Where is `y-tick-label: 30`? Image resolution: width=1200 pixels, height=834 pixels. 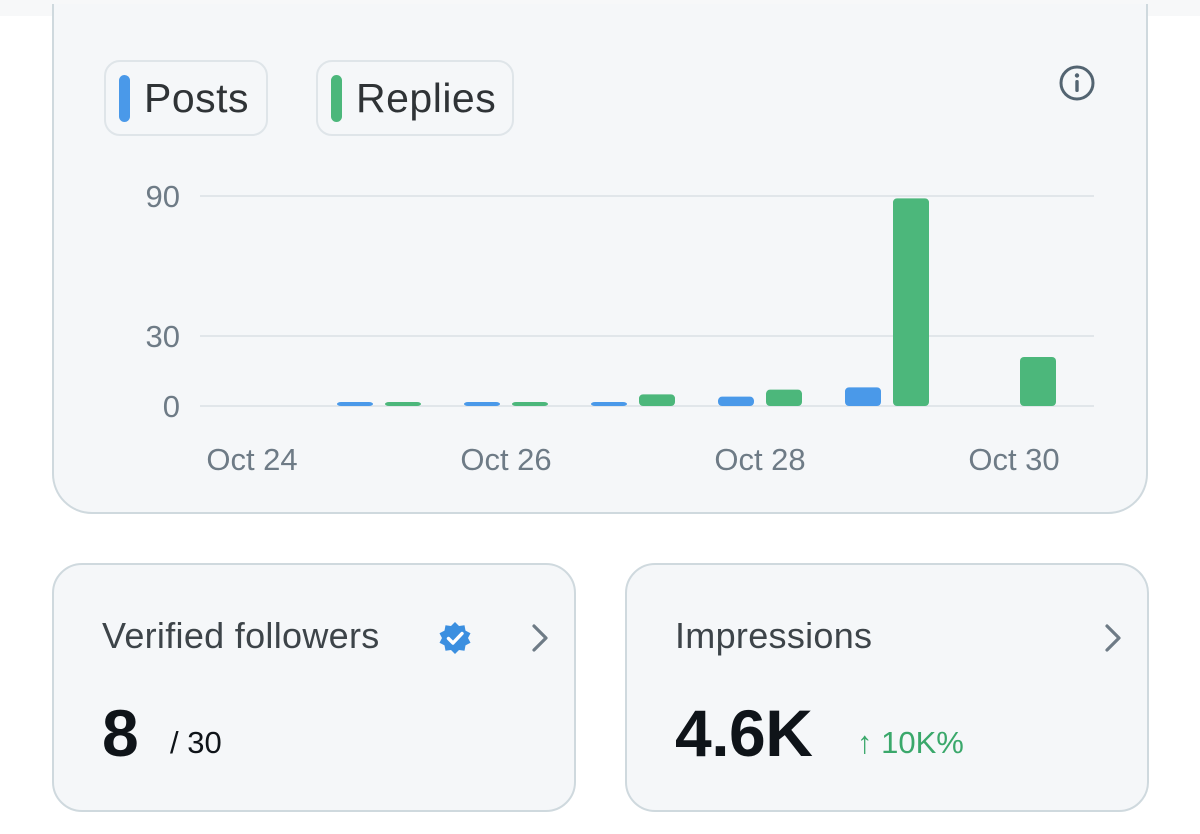
y-tick-label: 30 is located at coordinates (163, 336).